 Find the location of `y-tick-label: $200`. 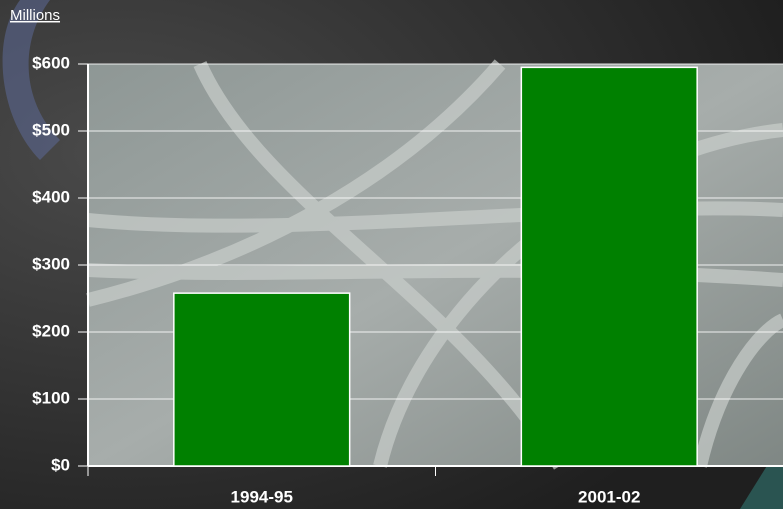

y-tick-label: $200 is located at coordinates (51, 330).